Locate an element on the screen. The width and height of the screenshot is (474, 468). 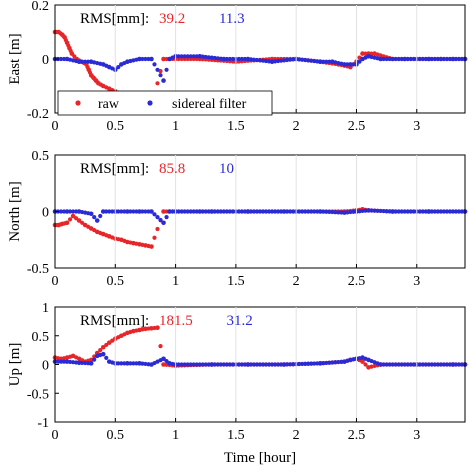
east-x-tick-label: 0.5 is located at coordinates (116, 126).